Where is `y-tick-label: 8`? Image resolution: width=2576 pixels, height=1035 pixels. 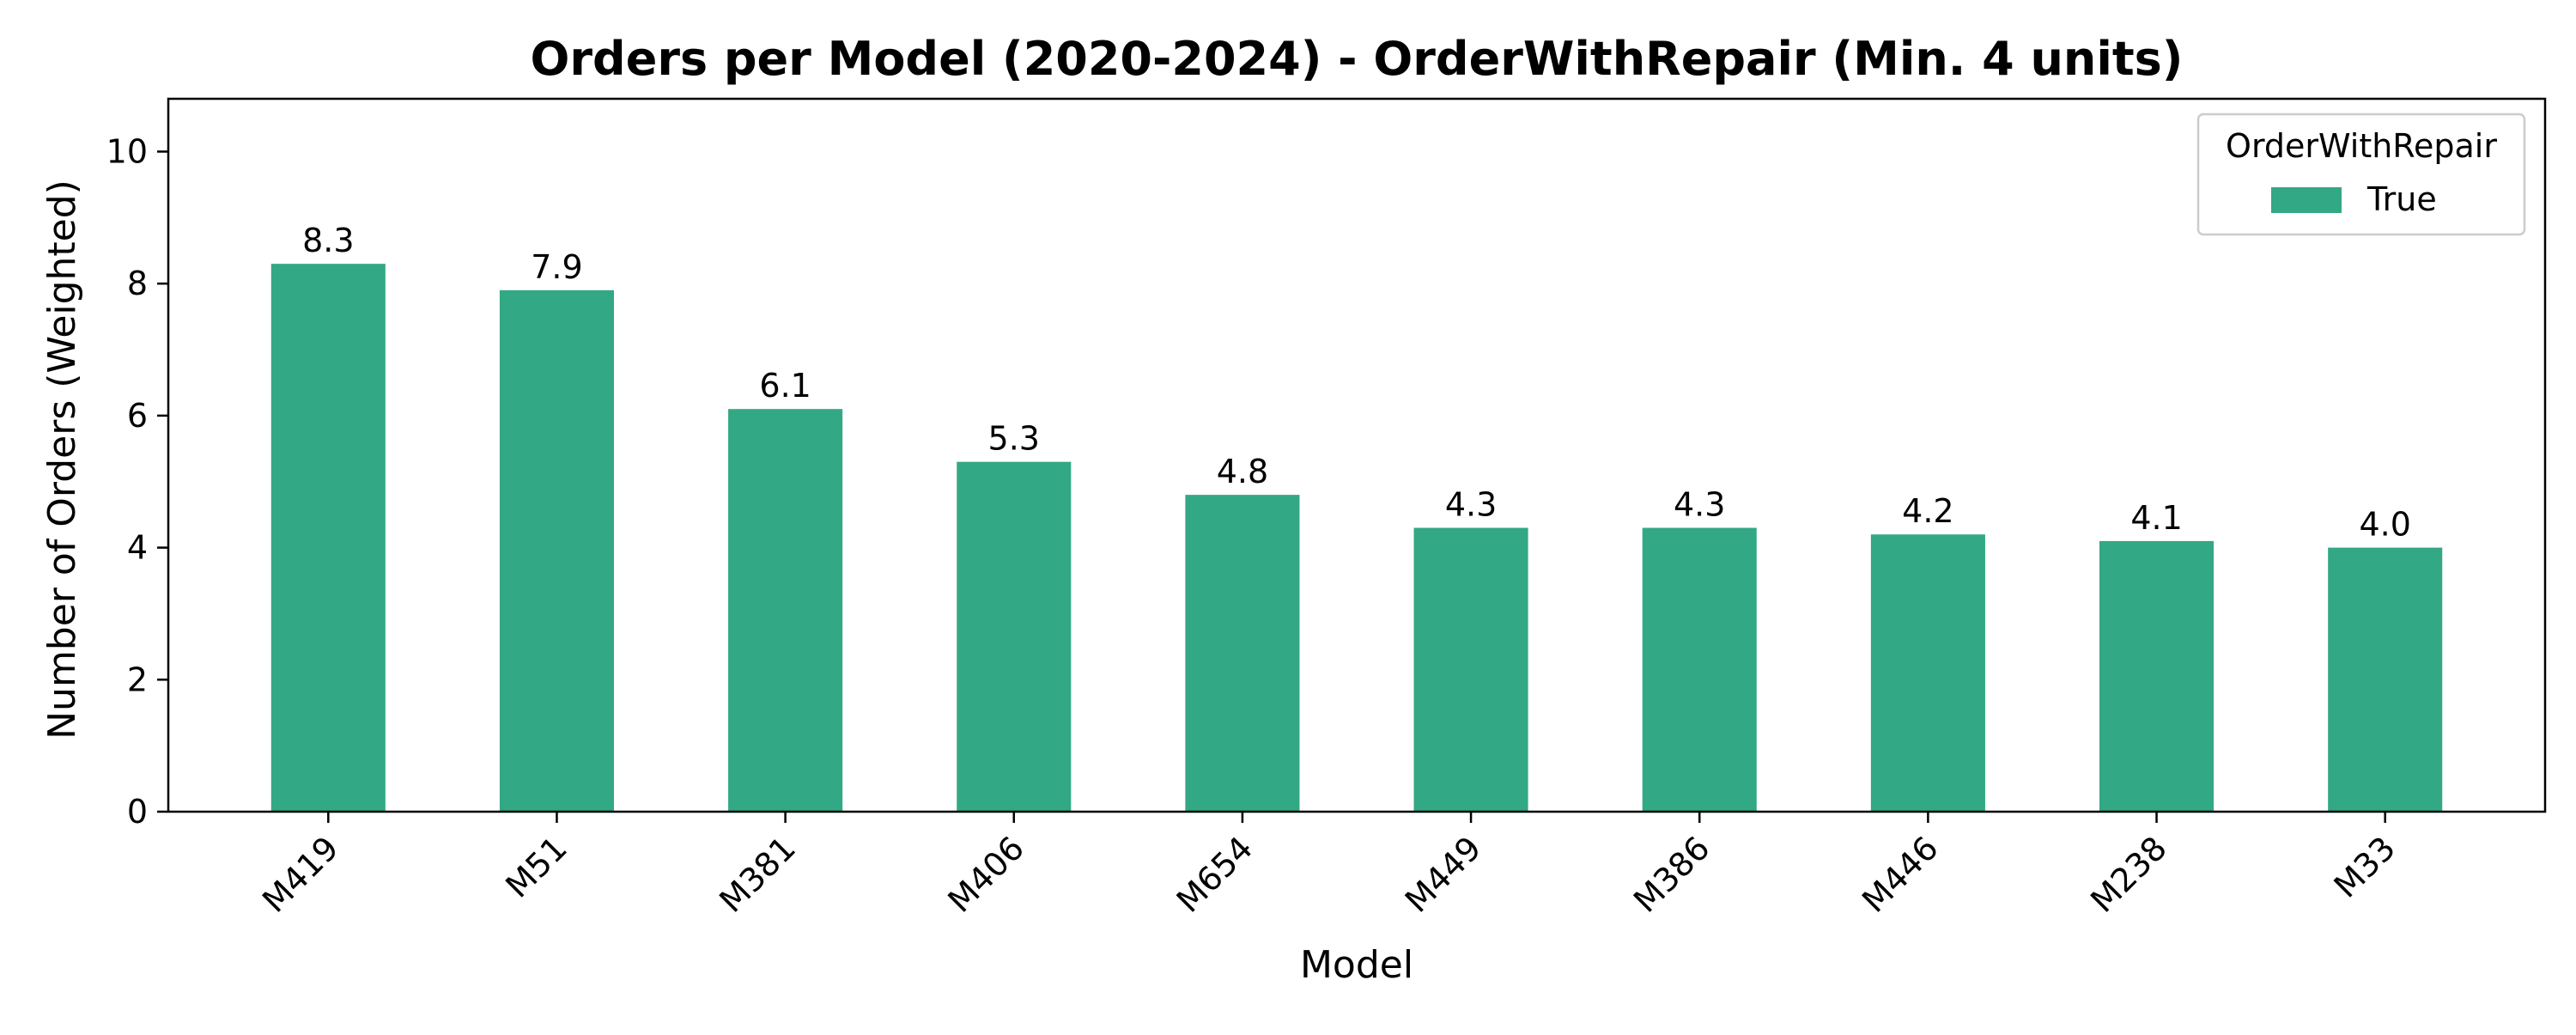 y-tick-label: 8 is located at coordinates (137, 283).